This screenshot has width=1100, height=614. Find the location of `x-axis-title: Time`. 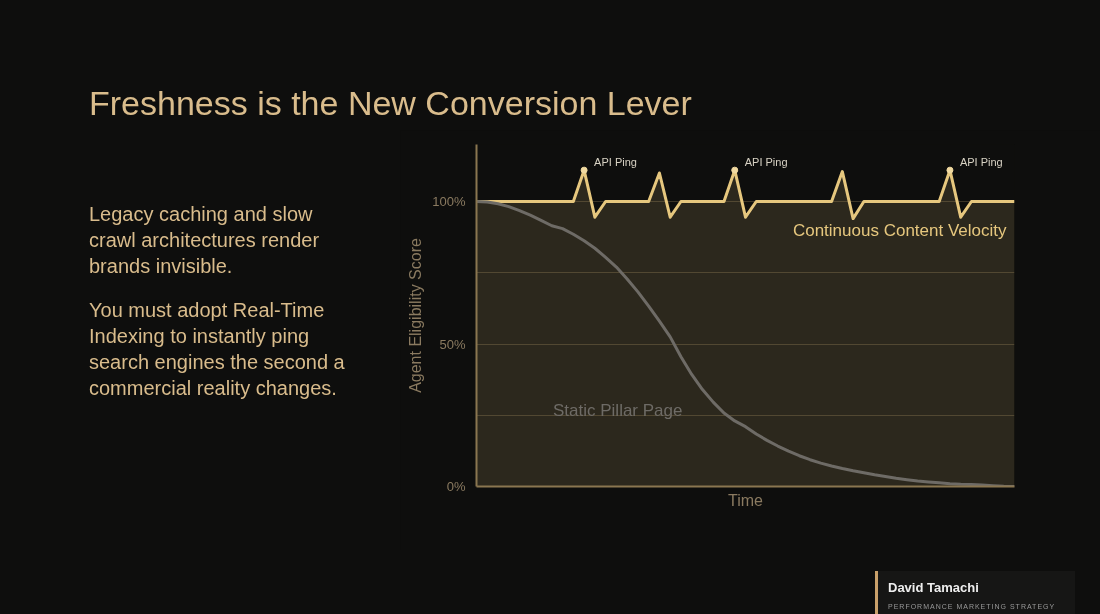

x-axis-title: Time is located at coordinates (746, 500).